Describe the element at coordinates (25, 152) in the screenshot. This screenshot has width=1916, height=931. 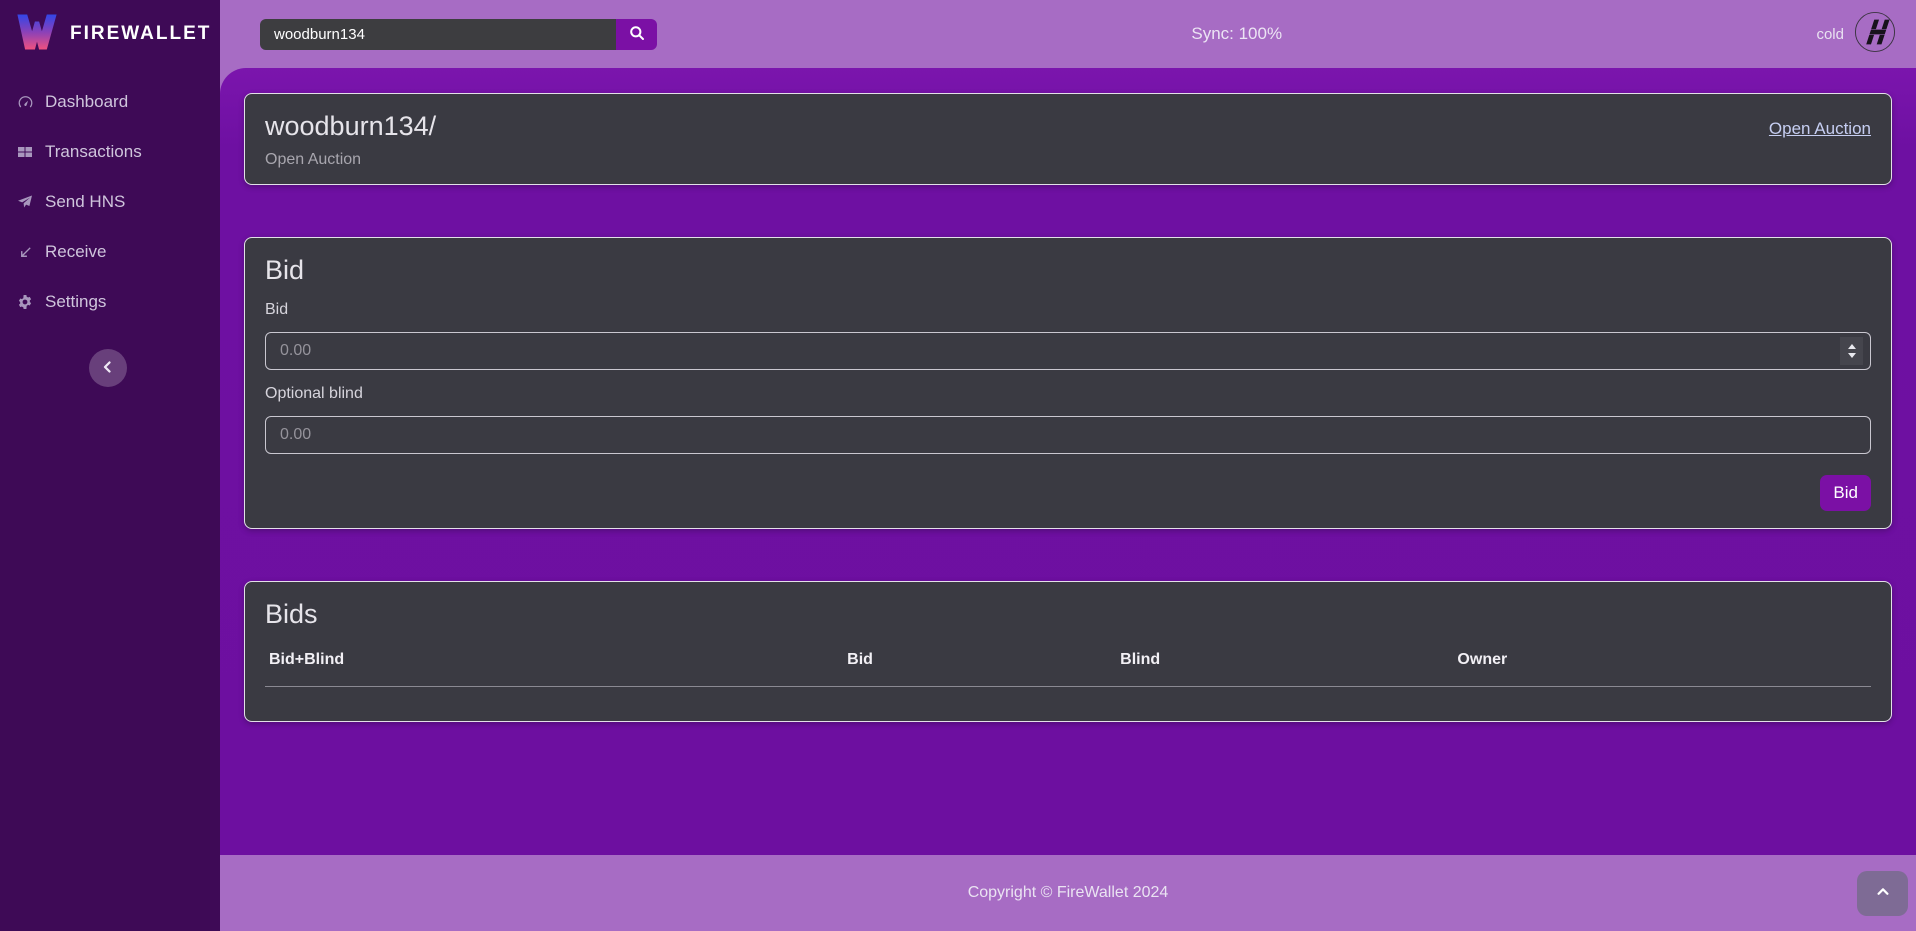
I see `transactions-table-icon` at that location.